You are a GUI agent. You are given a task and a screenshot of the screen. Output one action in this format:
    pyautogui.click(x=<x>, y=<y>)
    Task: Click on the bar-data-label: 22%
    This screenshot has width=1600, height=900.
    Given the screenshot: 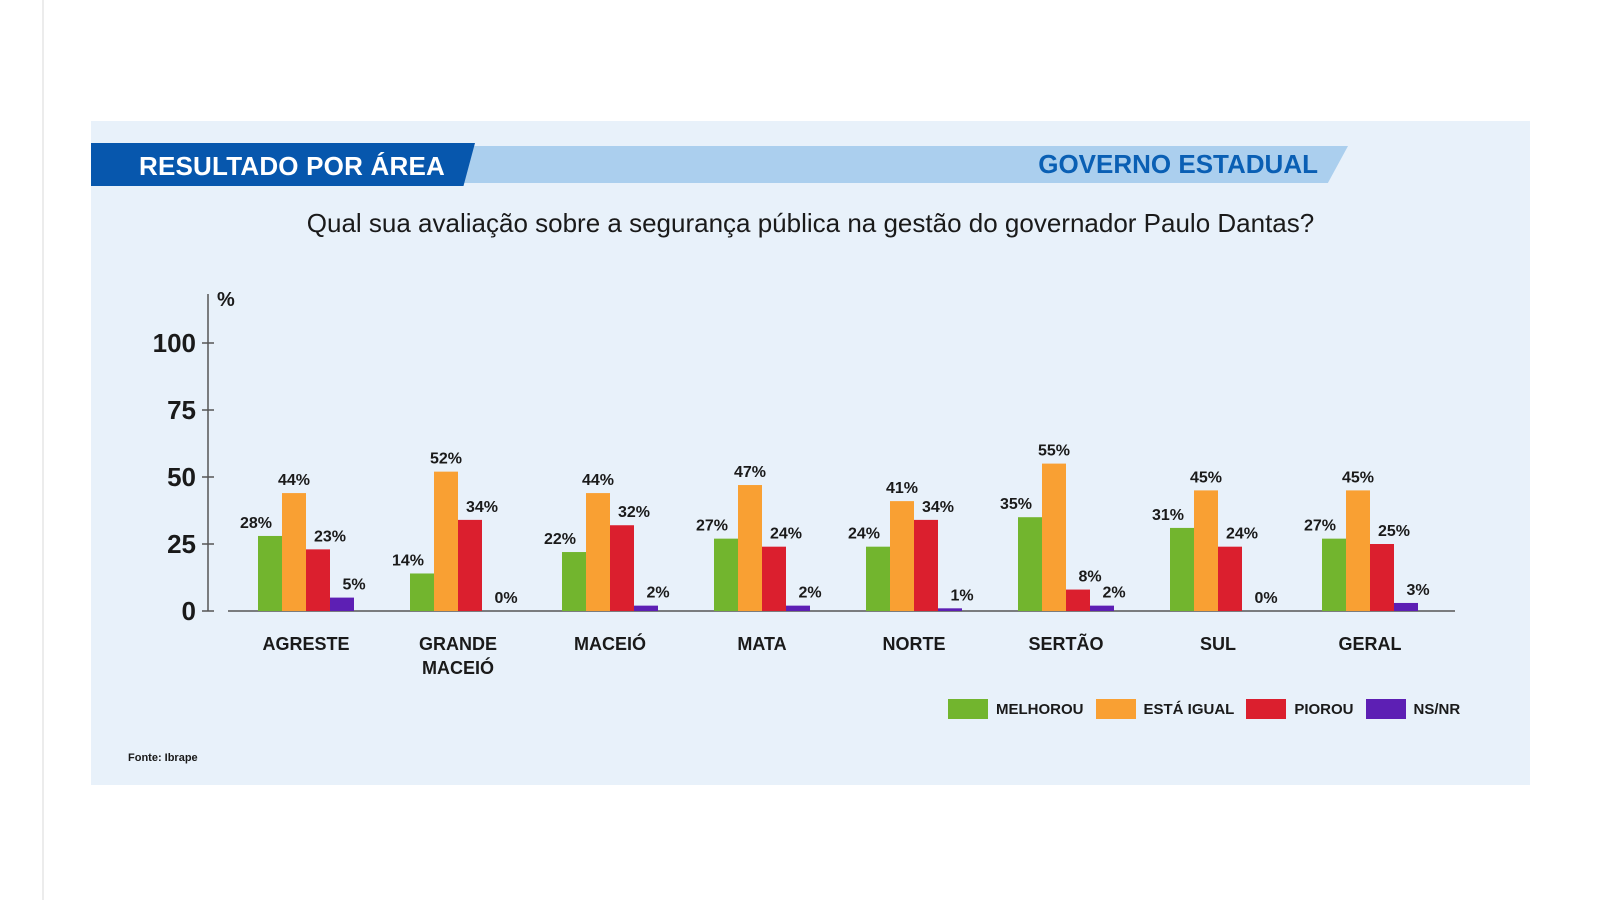 What is the action you would take?
    pyautogui.click(x=560, y=539)
    